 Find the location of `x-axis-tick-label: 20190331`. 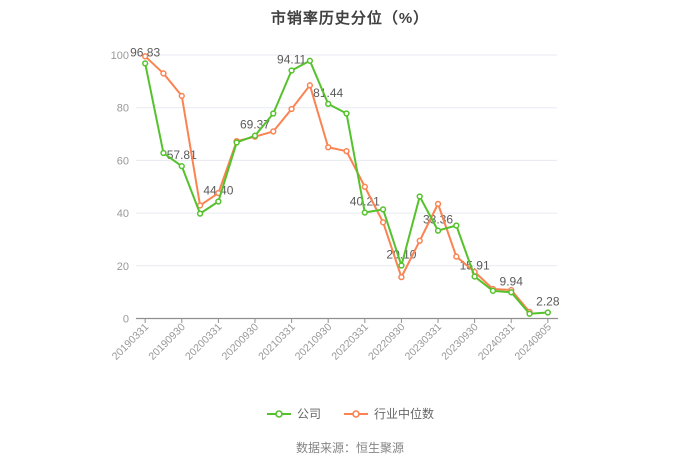

x-axis-tick-label: 20190331 is located at coordinates (131, 342).